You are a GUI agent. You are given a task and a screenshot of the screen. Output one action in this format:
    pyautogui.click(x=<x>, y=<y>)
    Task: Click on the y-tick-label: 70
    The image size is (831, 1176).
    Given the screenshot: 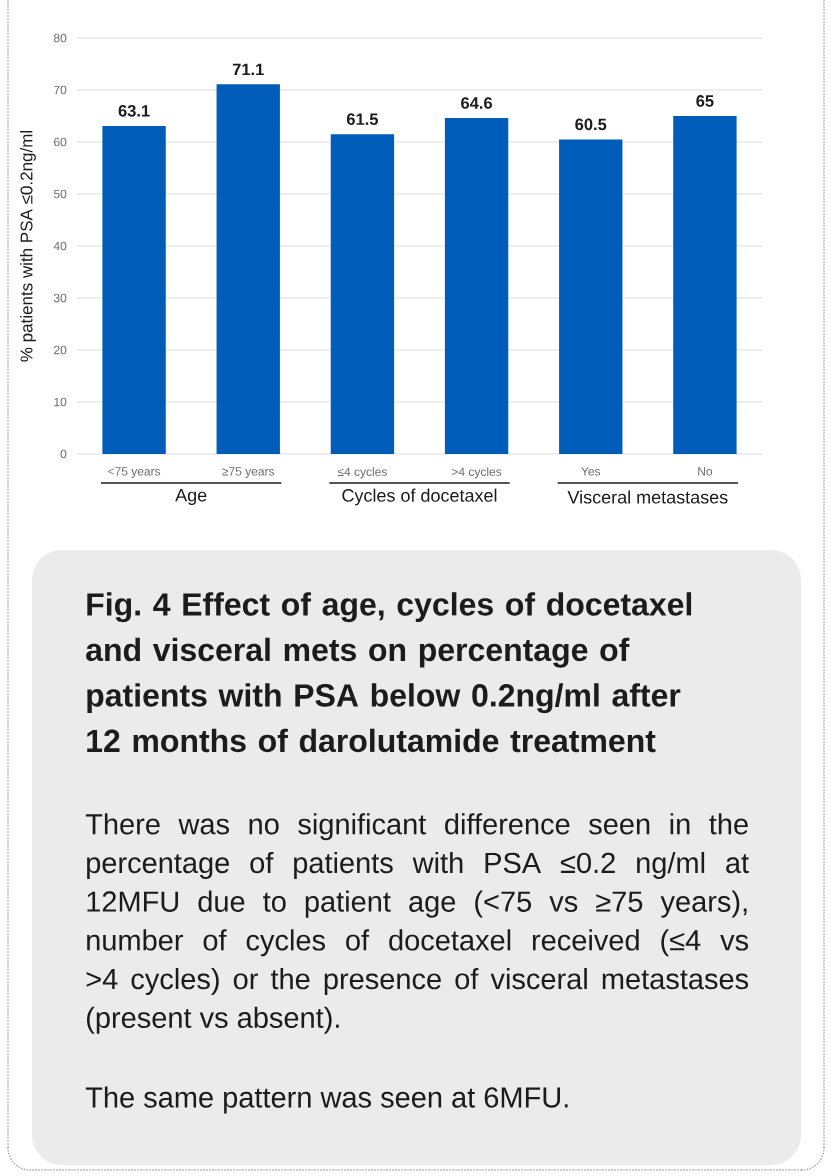 What is the action you would take?
    pyautogui.click(x=60, y=90)
    